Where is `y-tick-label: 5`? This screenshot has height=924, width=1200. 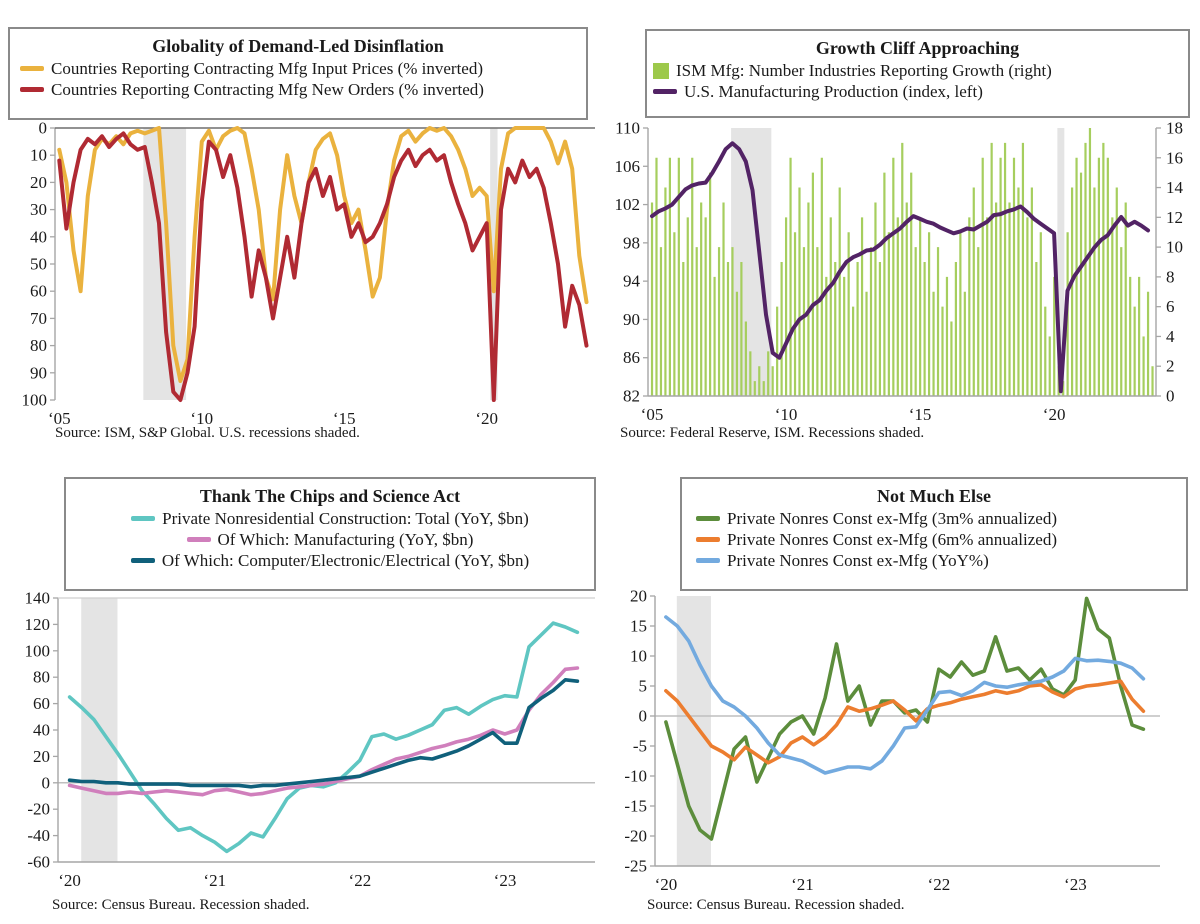
y-tick-label: 5 is located at coordinates (643, 686).